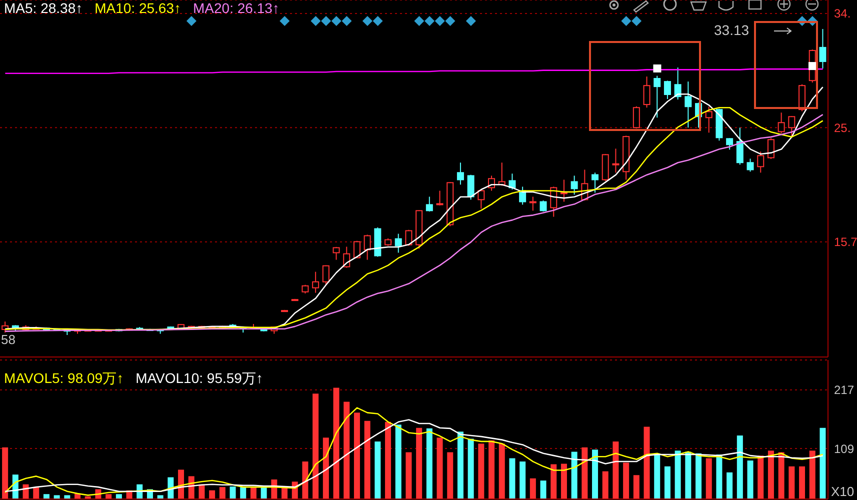 This screenshot has height=500, width=857. What do you see at coordinates (64, 379) in the screenshot?
I see `text: MAVOL5: 98.09万↑` at bounding box center [64, 379].